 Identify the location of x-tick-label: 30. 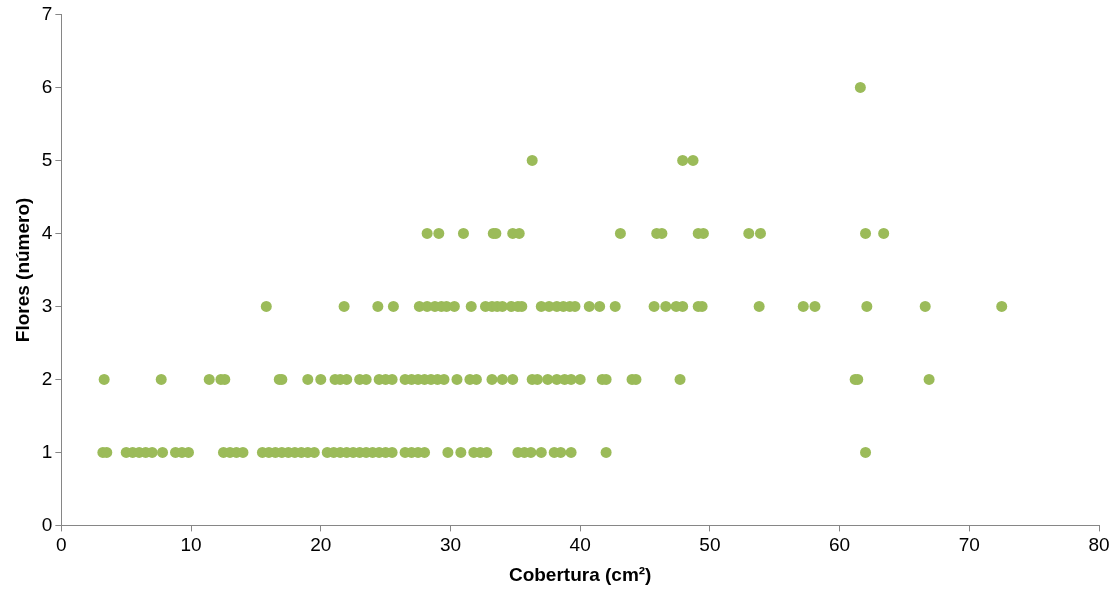
(450, 545).